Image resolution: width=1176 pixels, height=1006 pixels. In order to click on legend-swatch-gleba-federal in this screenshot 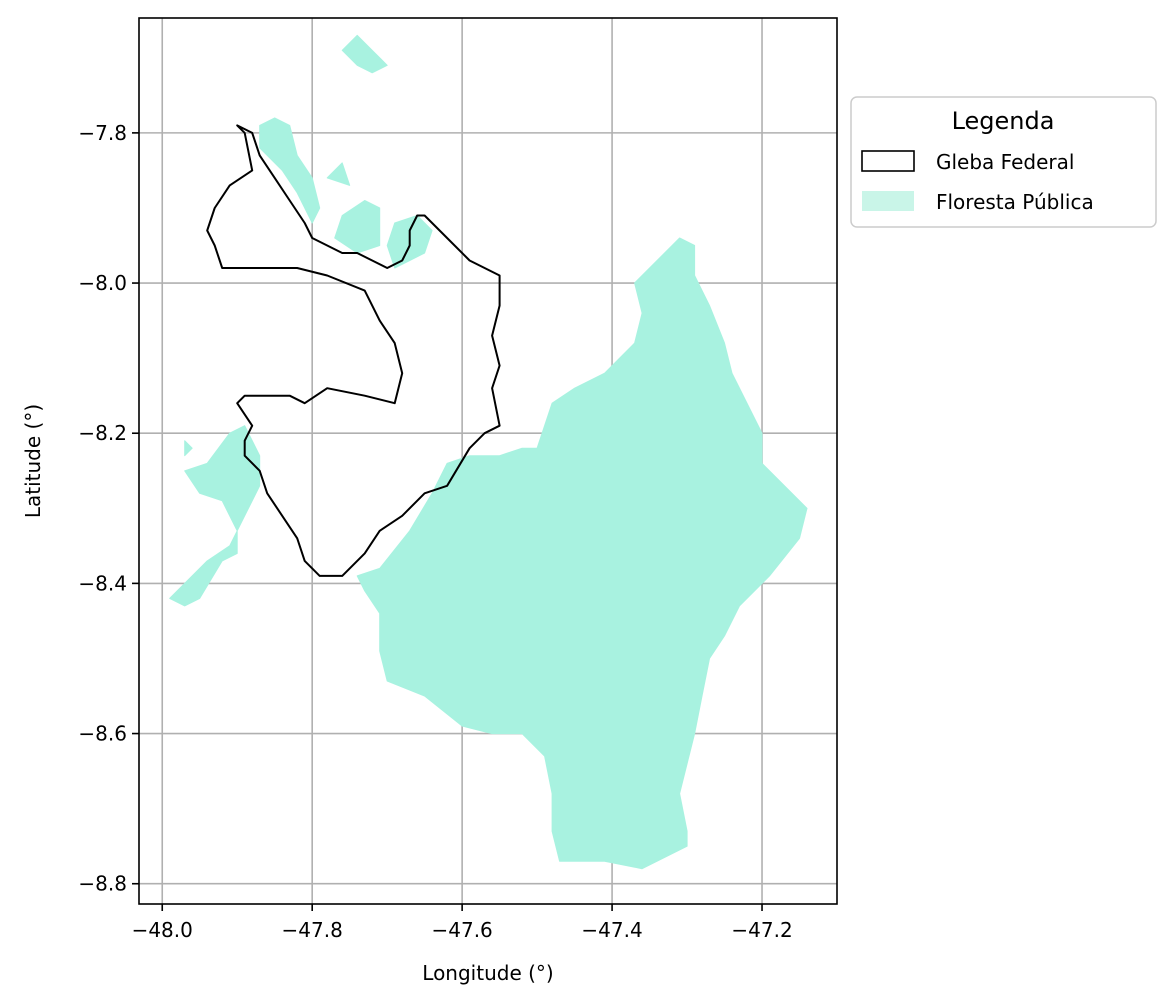, I will do `click(888, 161)`.